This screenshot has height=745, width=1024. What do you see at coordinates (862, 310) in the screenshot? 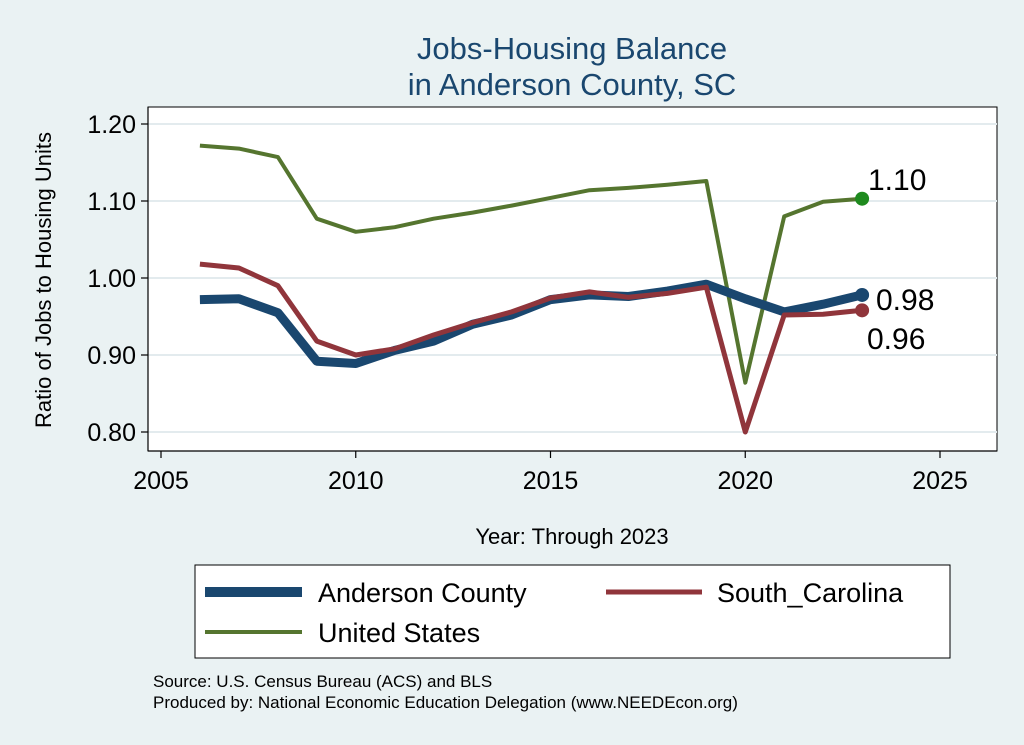
I see `end-marker-south-carolina` at bounding box center [862, 310].